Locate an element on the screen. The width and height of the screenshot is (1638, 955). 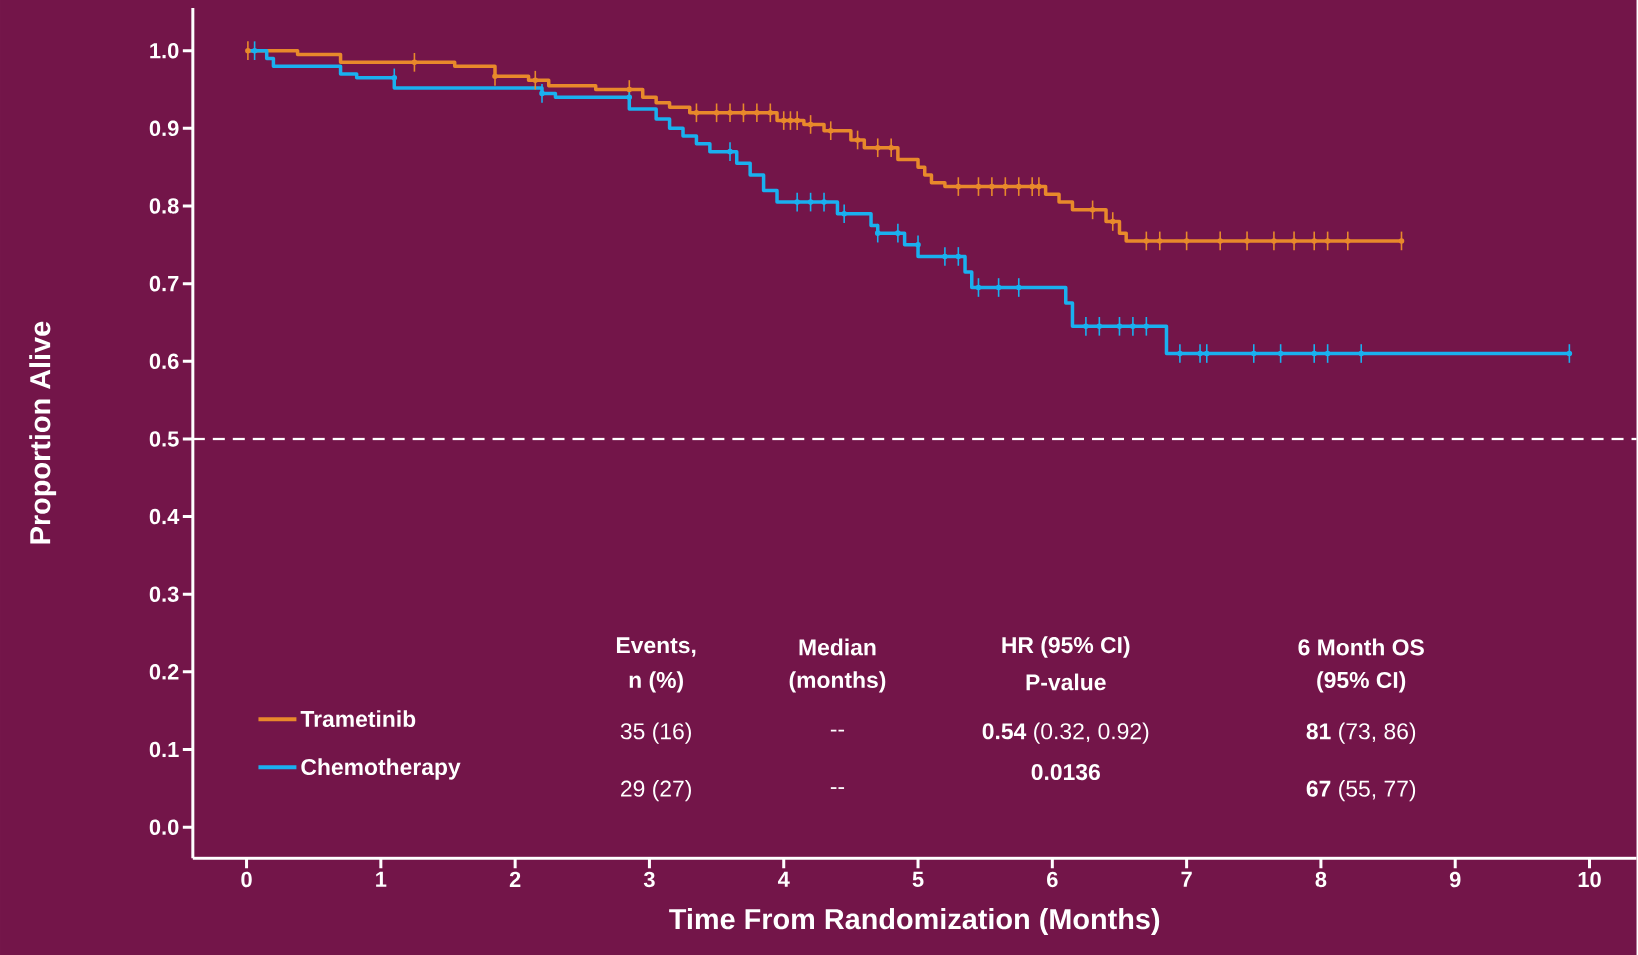
annotation: 6 Month OS is located at coordinates (1361, 647).